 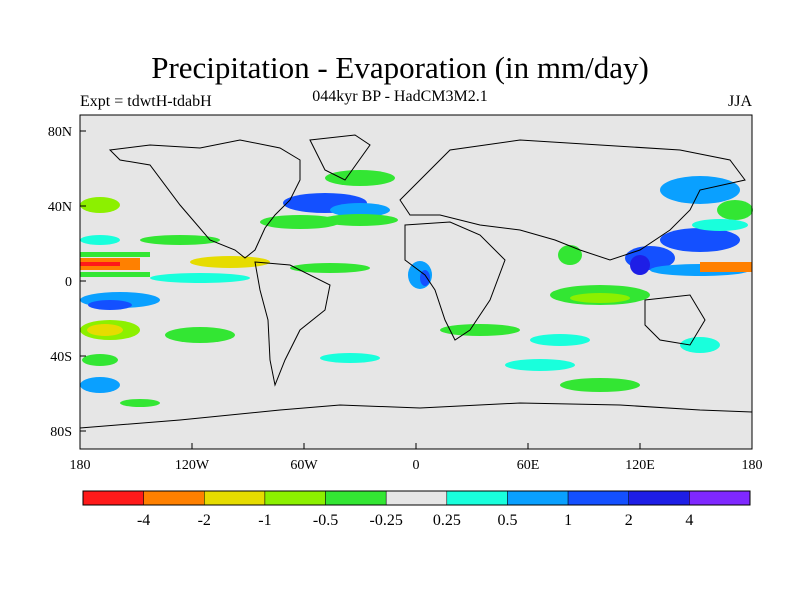 I want to click on colorbar-label: -0.5, so click(x=325, y=520).